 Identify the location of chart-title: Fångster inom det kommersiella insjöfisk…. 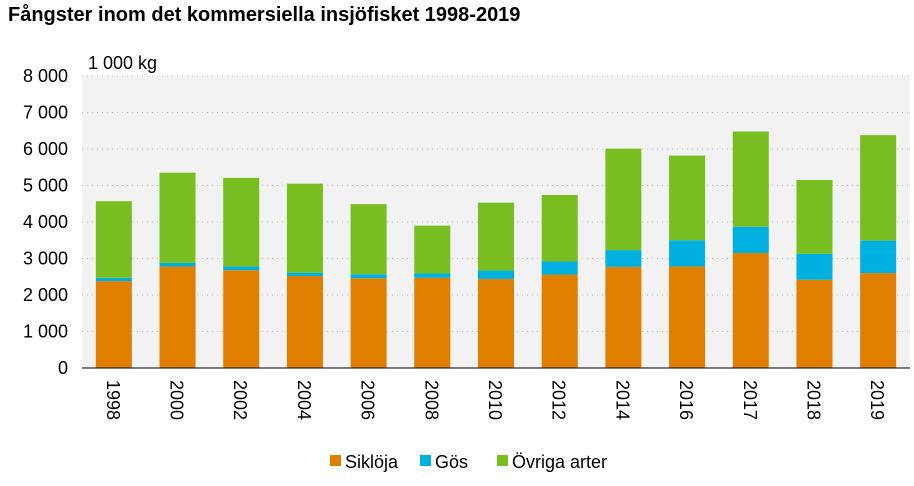
(264, 15).